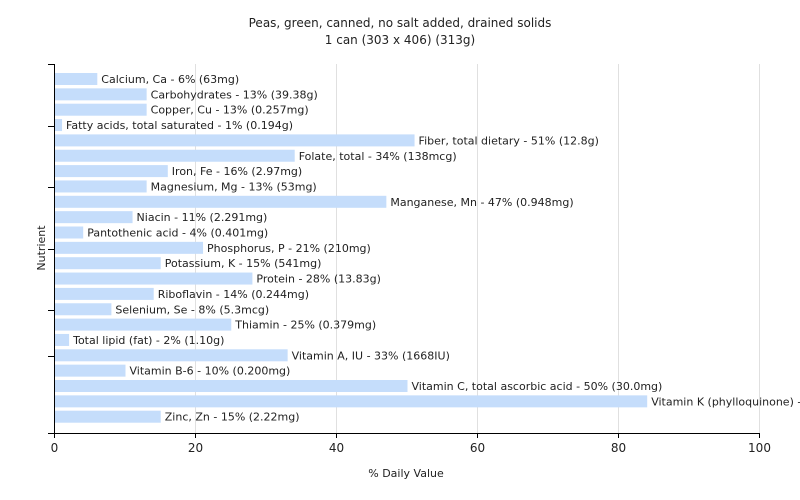  Describe the element at coordinates (759, 448) in the screenshot. I see `x-tick-label: 100` at that location.